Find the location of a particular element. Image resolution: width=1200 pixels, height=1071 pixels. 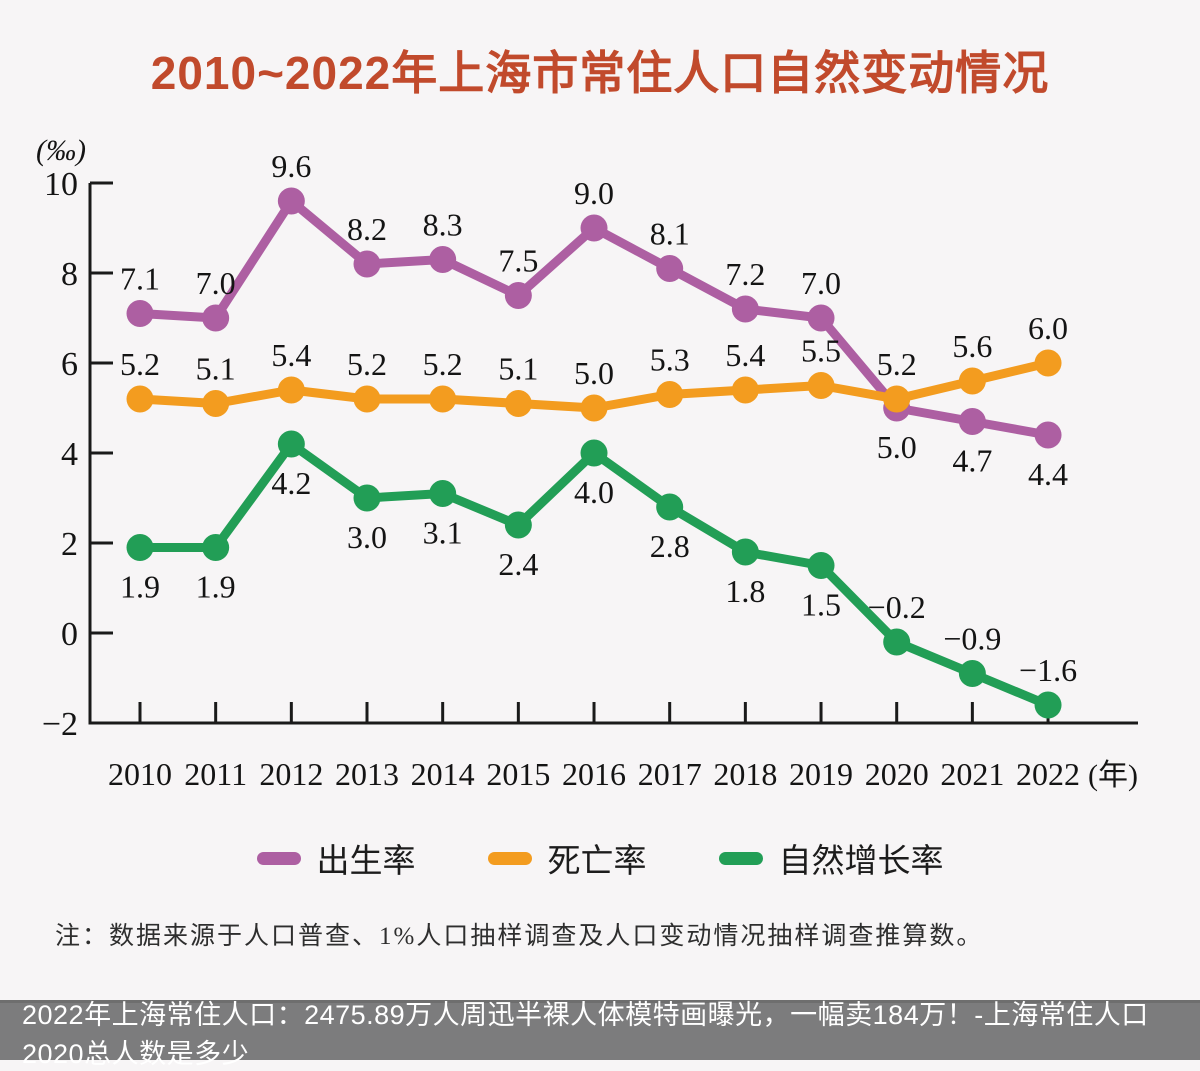

x-axis-unit-label: (年) is located at coordinates (1113, 775).